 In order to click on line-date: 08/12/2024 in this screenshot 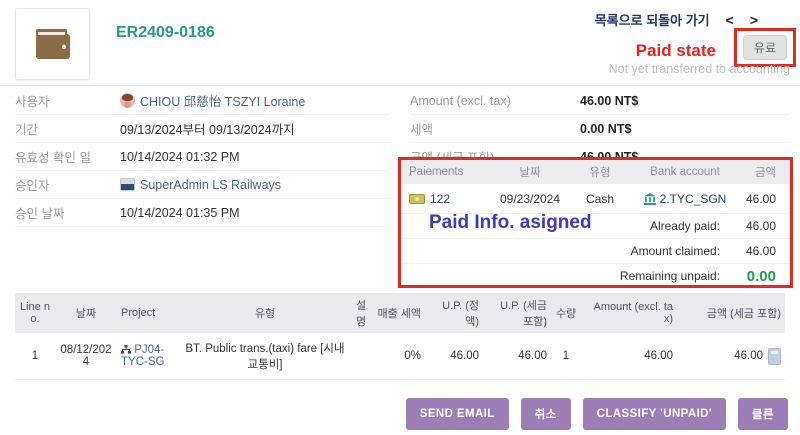, I will do `click(86, 356)`.